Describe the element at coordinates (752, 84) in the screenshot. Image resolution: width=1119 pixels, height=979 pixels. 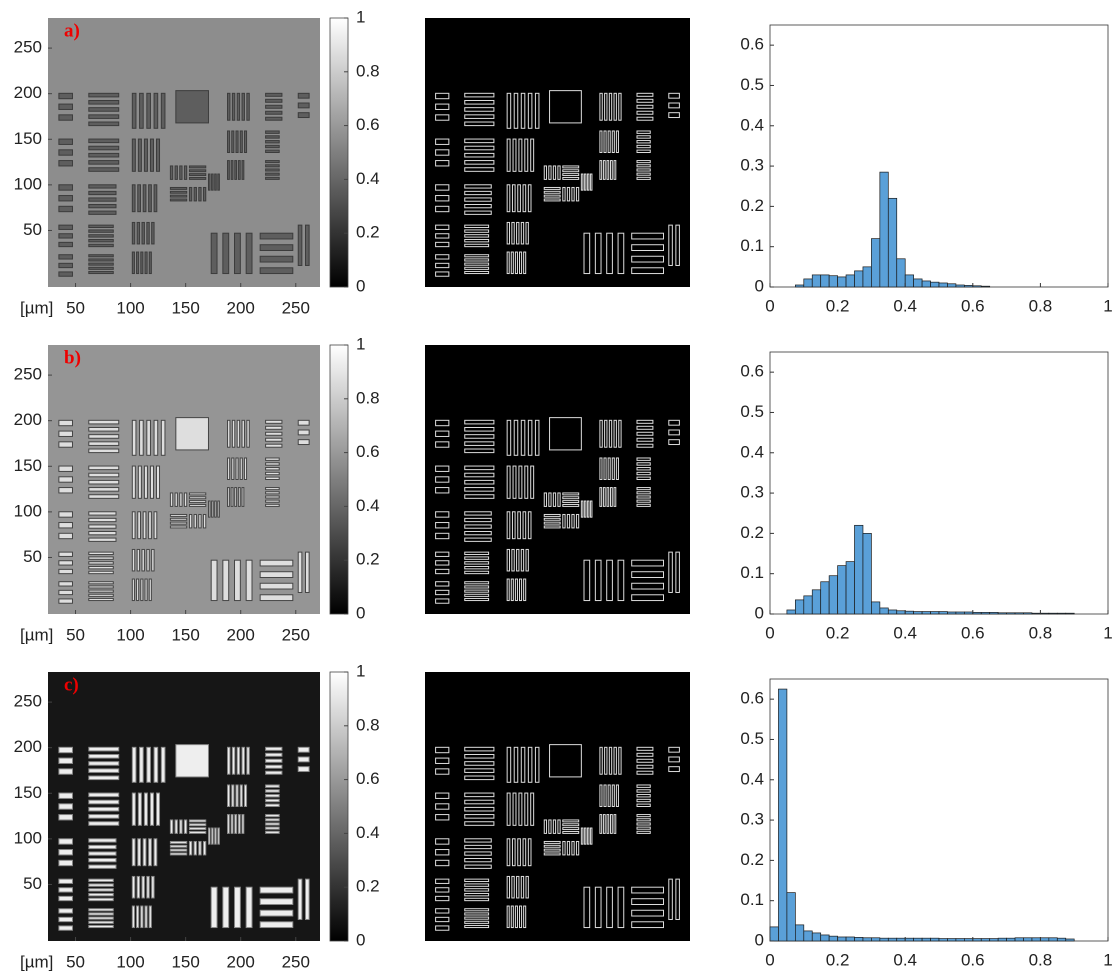
I see `y-tick-label: 0.5` at that location.